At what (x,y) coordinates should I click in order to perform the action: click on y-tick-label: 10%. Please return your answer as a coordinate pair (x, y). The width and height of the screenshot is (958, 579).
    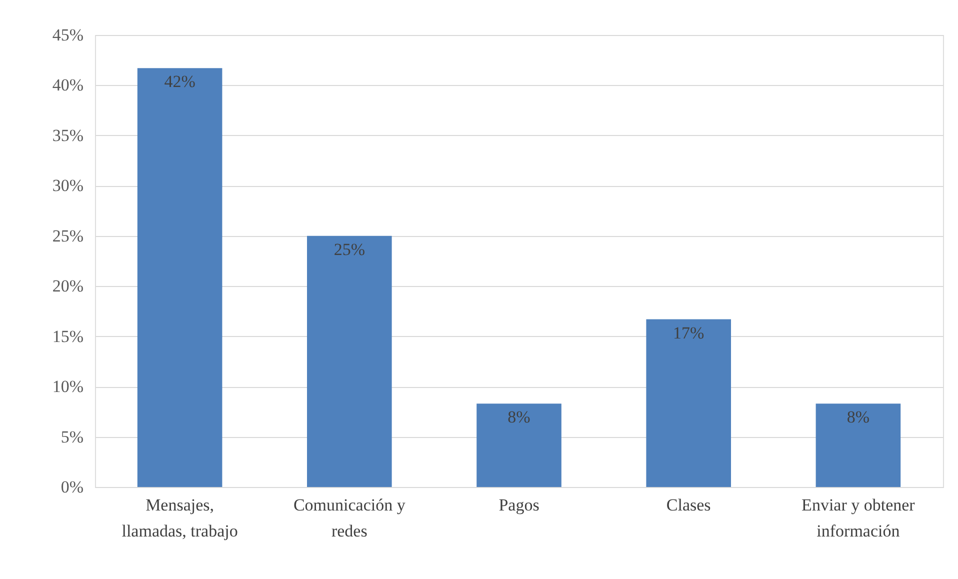
    Looking at the image, I should click on (68, 386).